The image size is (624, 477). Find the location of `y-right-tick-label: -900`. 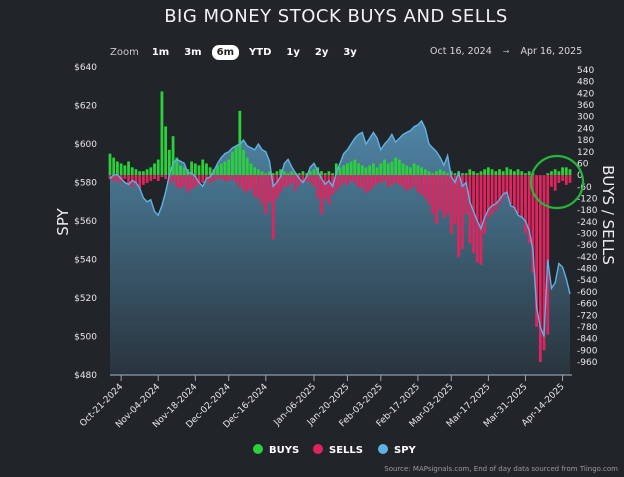

y-right-tick-label: -900 is located at coordinates (587, 351).